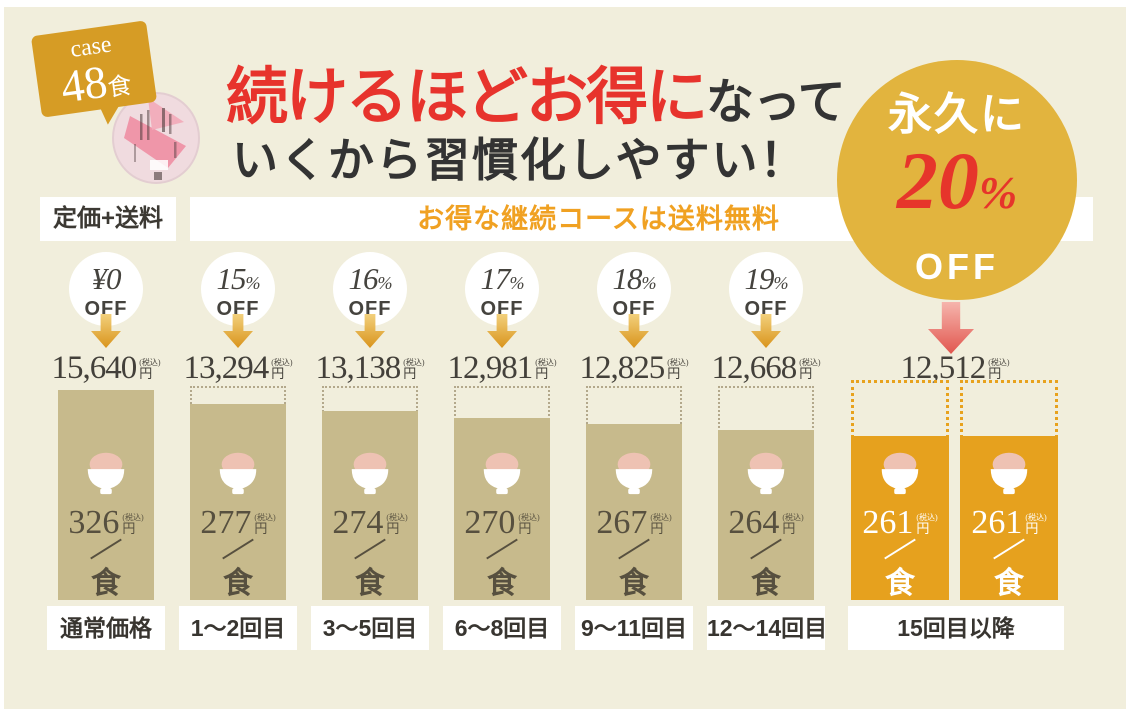 The width and height of the screenshot is (1126, 709). Describe the element at coordinates (957, 266) in the screenshot. I see `permanent-off-label: OFF` at that location.